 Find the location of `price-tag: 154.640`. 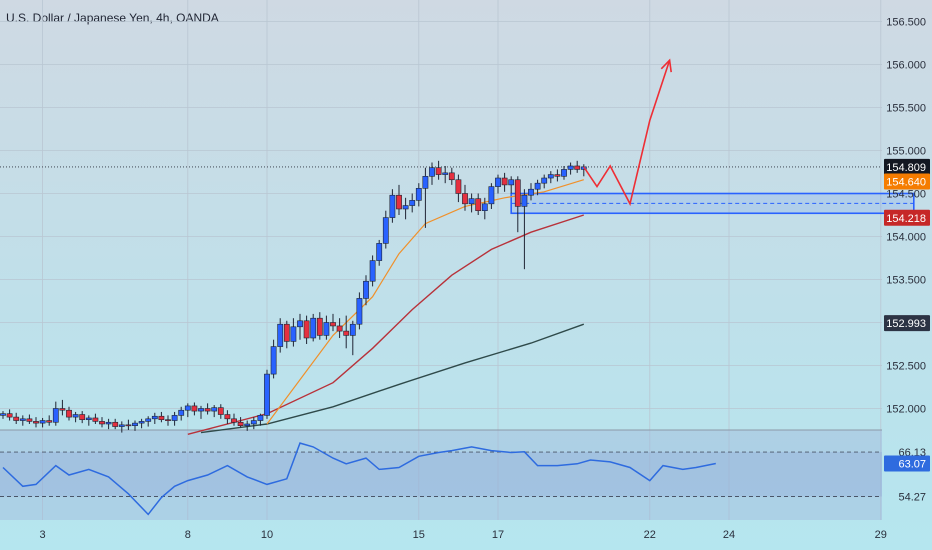

price-tag: 154.640 is located at coordinates (907, 181).